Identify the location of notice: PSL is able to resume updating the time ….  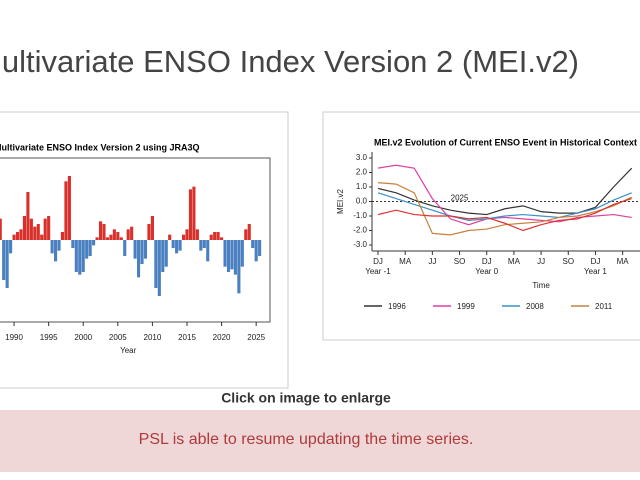
(306, 439).